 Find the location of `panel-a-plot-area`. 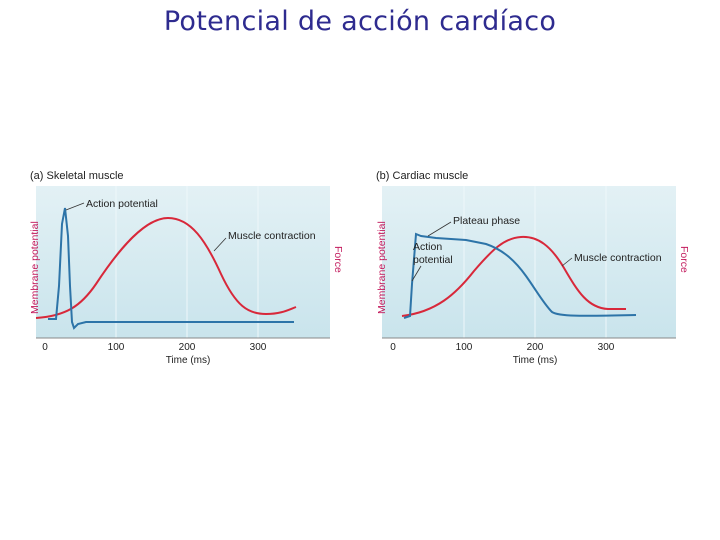

panel-a-plot-area is located at coordinates (183, 262).